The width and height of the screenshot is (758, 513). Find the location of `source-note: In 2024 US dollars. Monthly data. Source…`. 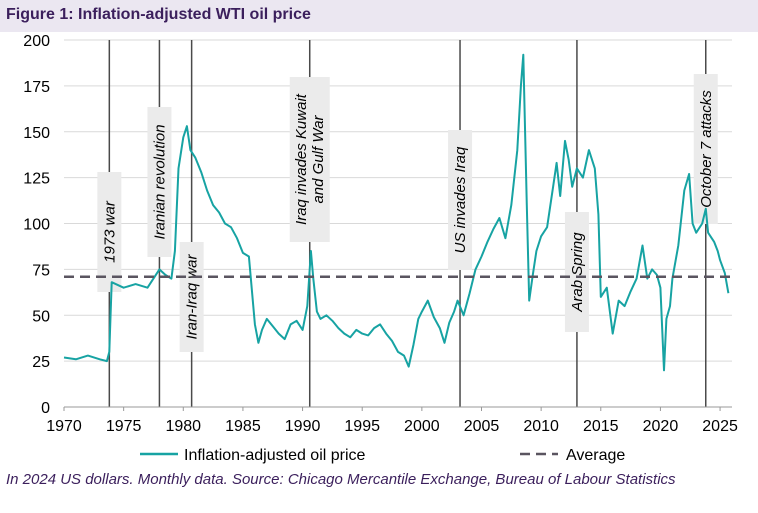

source-note: In 2024 US dollars. Monthly data. Source… is located at coordinates (341, 479).